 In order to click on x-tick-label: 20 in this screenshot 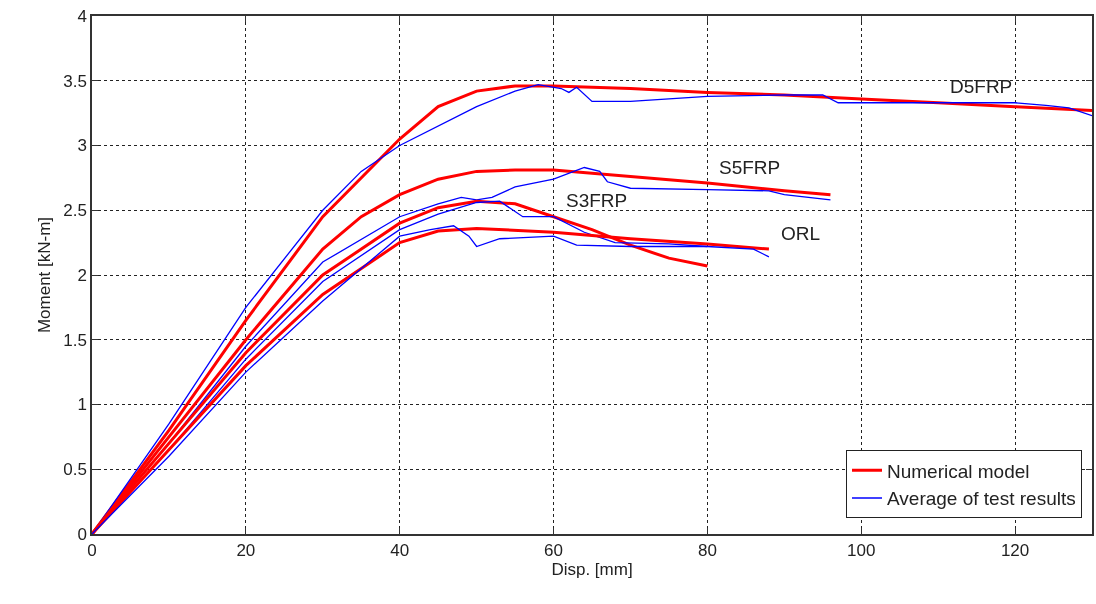, I will do `click(246, 551)`.